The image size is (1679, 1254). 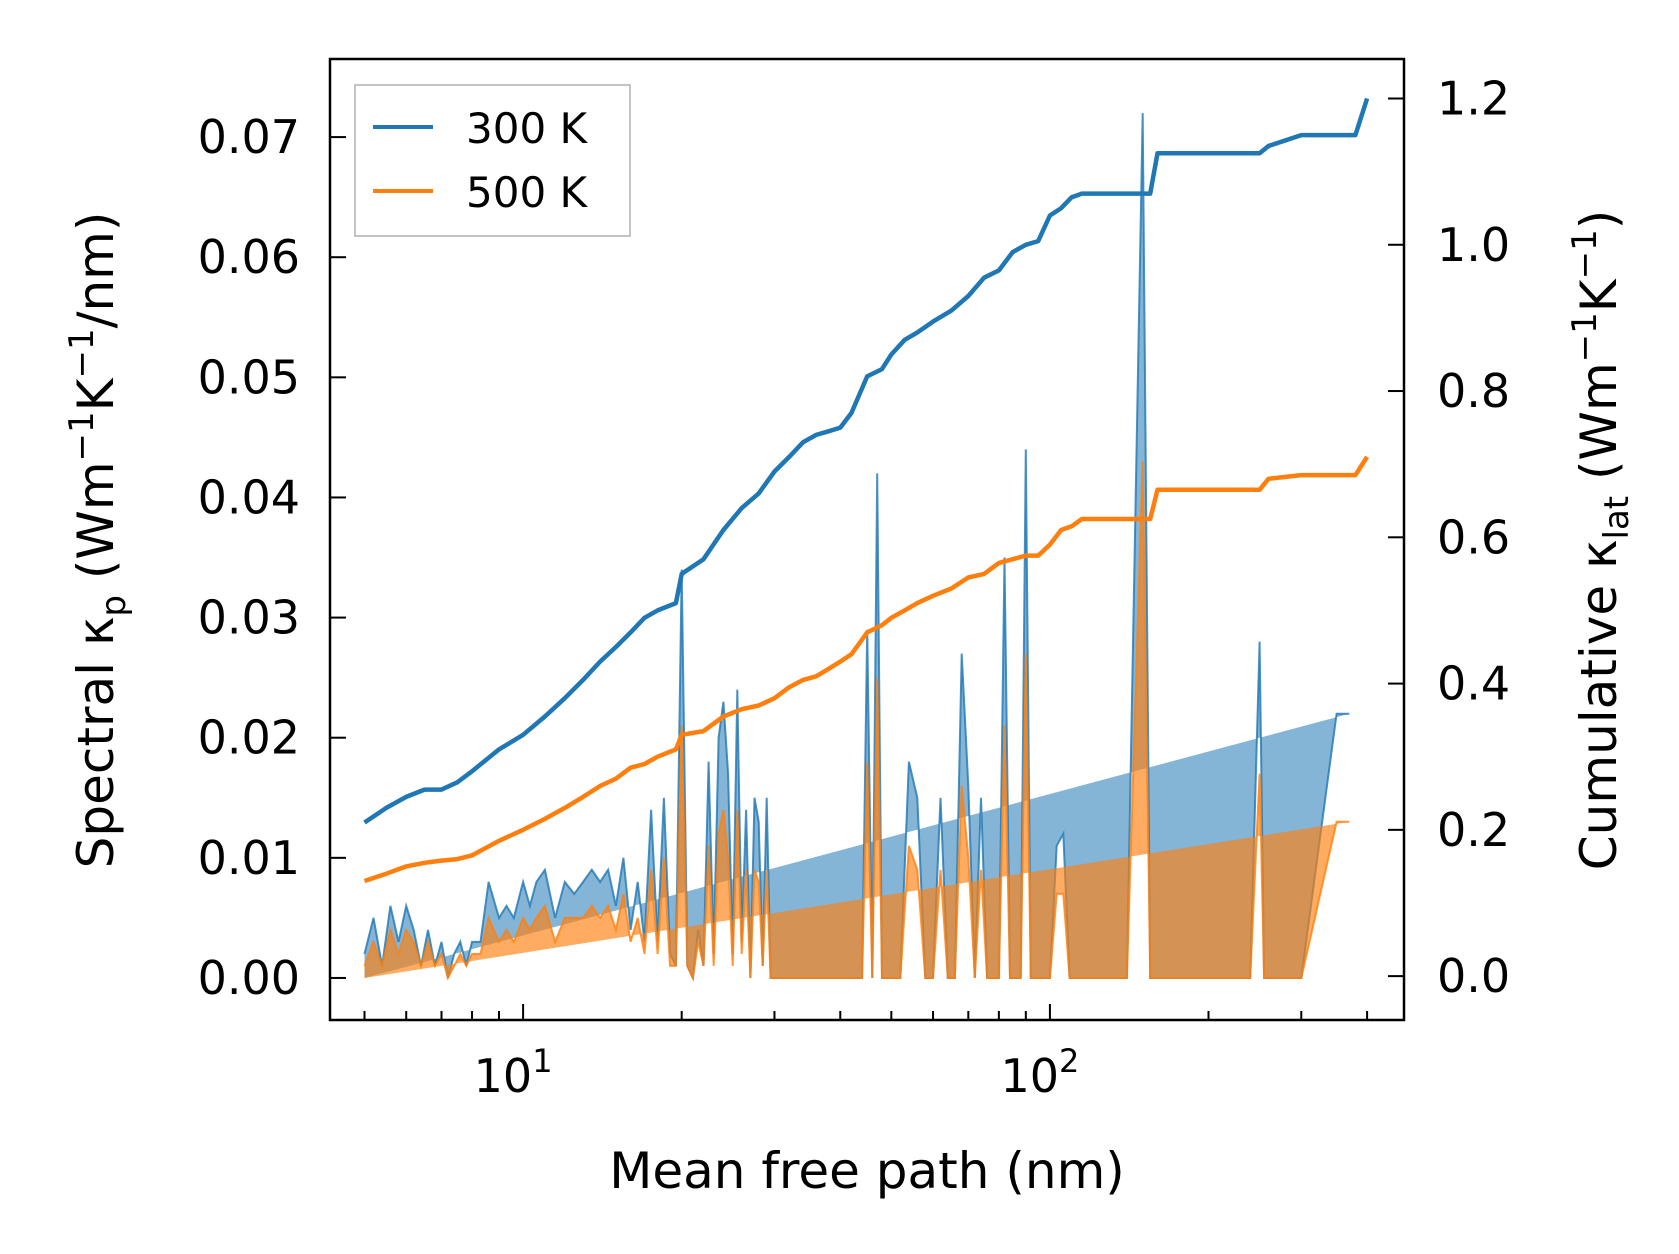 What do you see at coordinates (1473, 537) in the screenshot?
I see `y-right-tick-label: 0.6` at bounding box center [1473, 537].